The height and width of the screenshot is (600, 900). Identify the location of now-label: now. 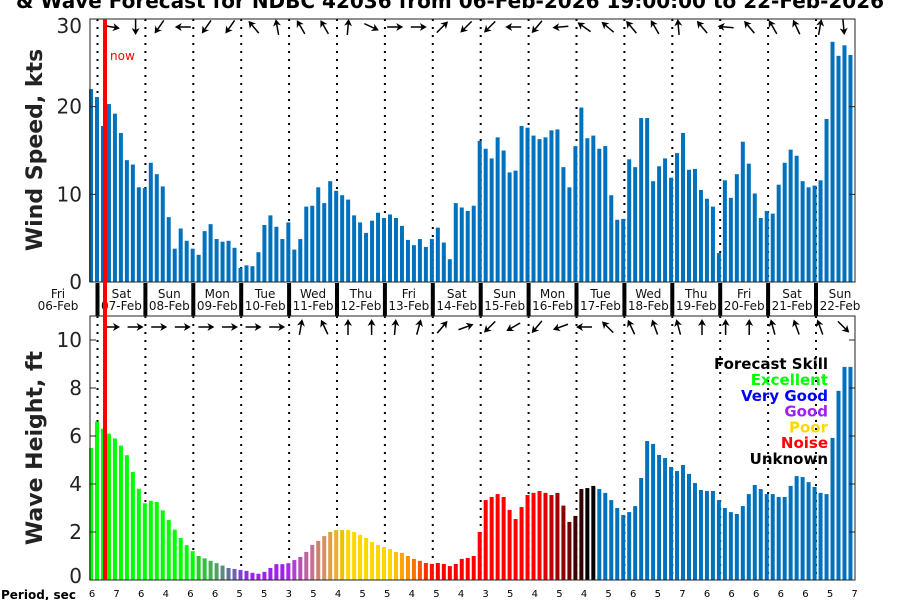
(122, 56).